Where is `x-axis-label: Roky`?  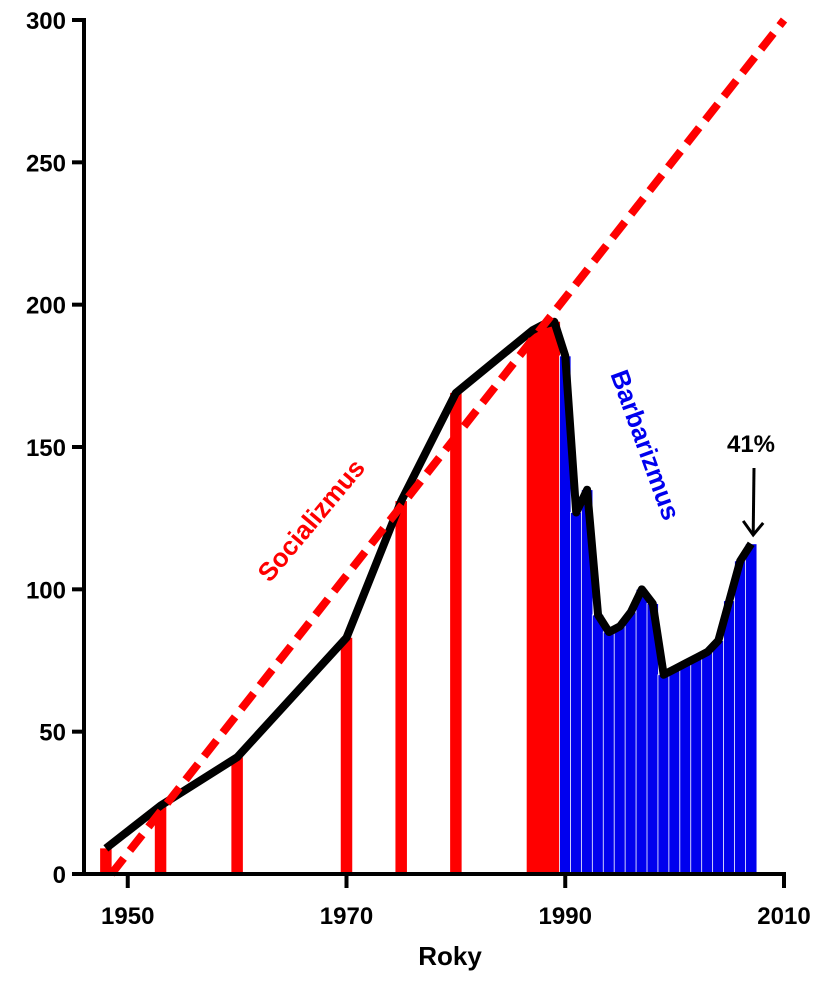 x-axis-label: Roky is located at coordinates (450, 956).